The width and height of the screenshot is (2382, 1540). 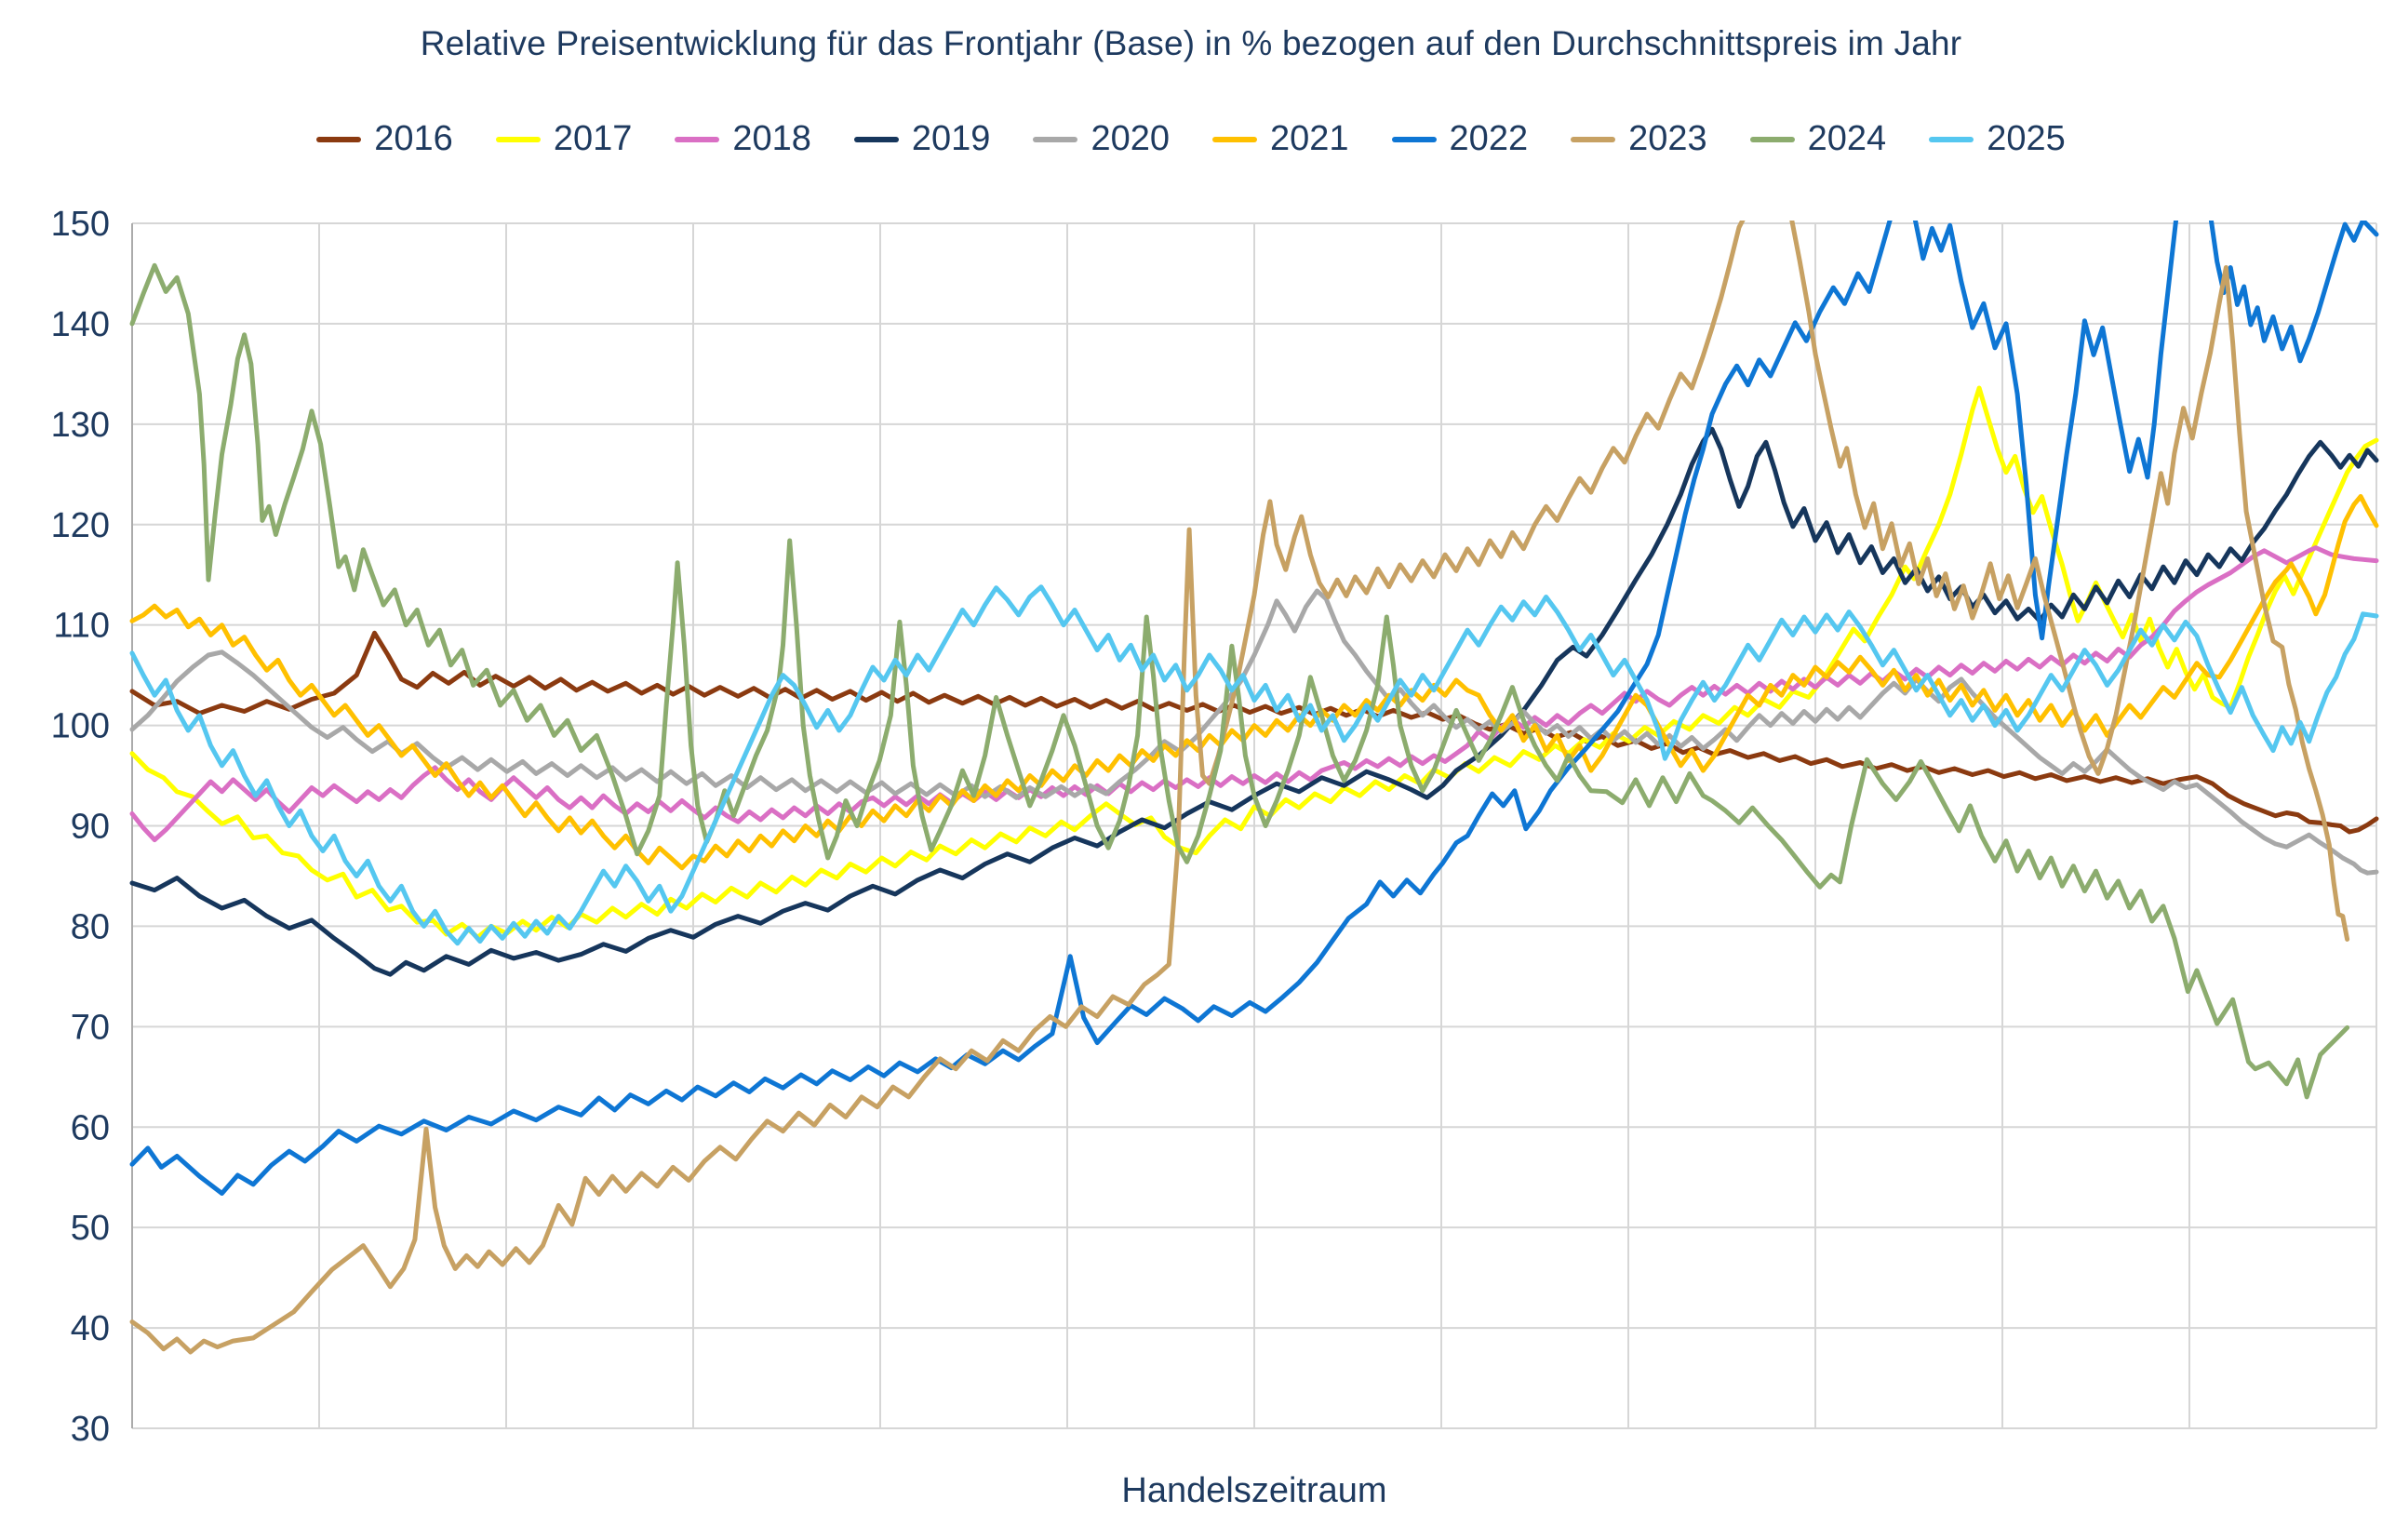 I want to click on legend-item-2023: 2023, so click(x=1639, y=139).